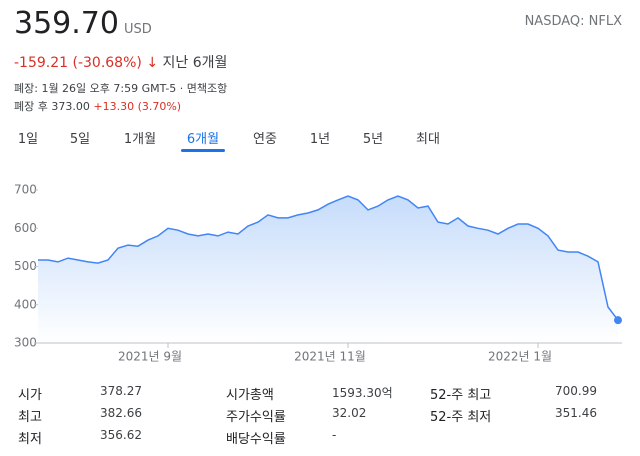 Image resolution: width=640 pixels, height=456 pixels. I want to click on y-tick-label: 400, so click(25, 304).